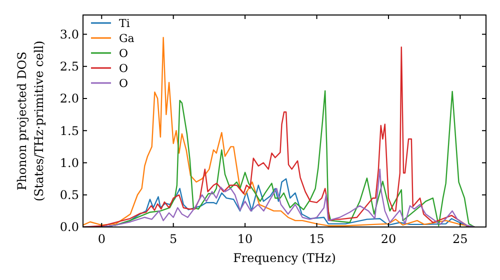  What do you see at coordinates (124, 23) in the screenshot?
I see `legend-label: Ti` at bounding box center [124, 23].